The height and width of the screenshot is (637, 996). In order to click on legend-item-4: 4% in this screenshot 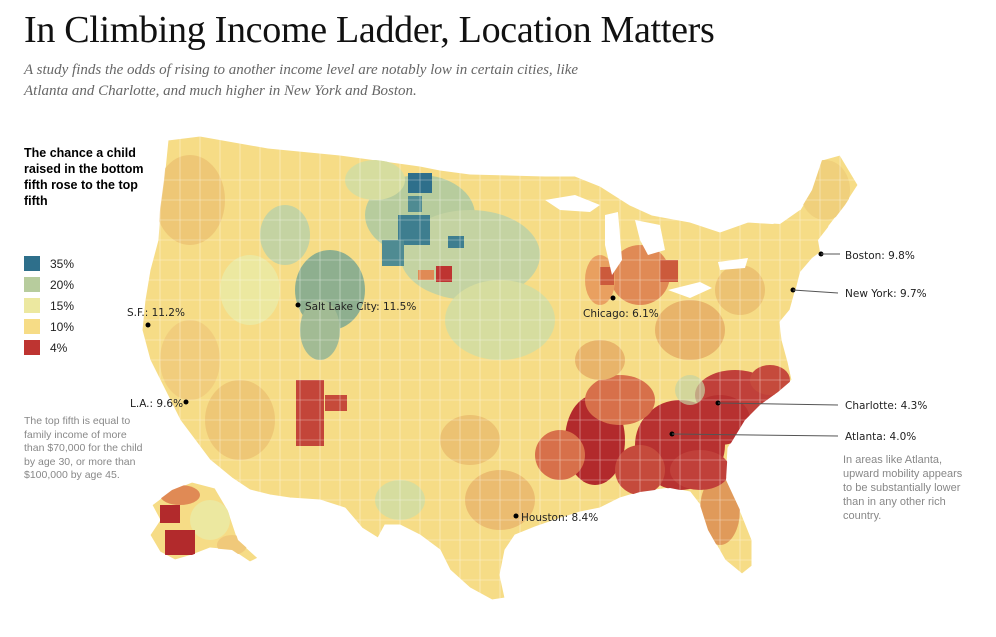, I will do `click(49, 347)`.